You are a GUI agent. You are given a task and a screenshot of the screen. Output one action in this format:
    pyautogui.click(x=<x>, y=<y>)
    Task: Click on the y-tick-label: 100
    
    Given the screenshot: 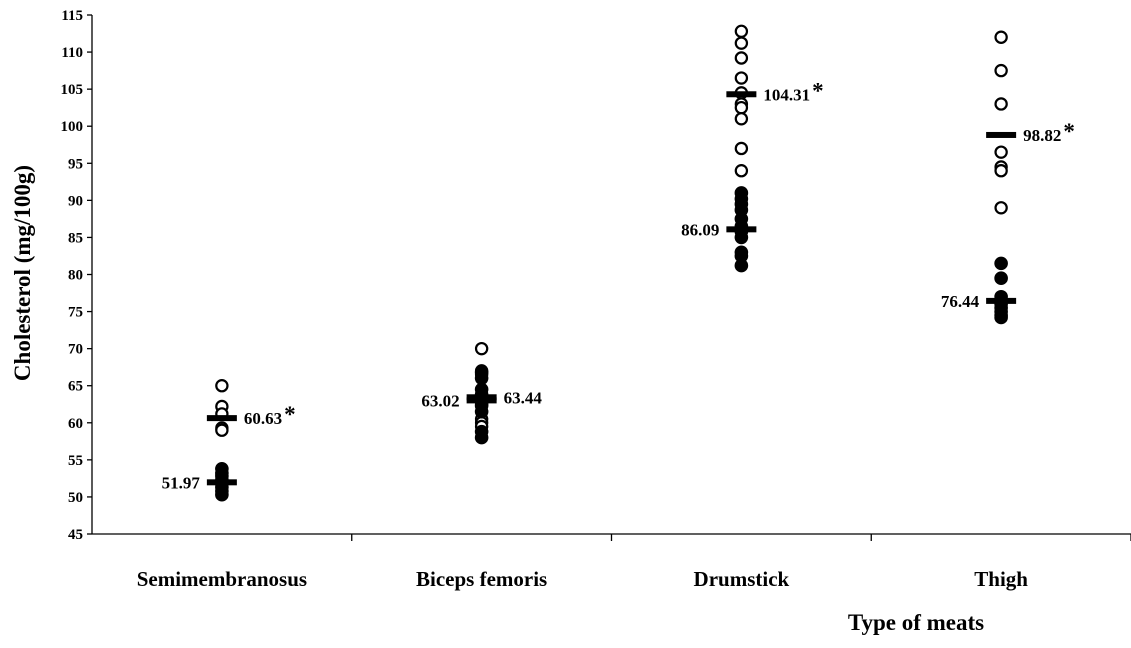 What is the action you would take?
    pyautogui.click(x=72, y=127)
    